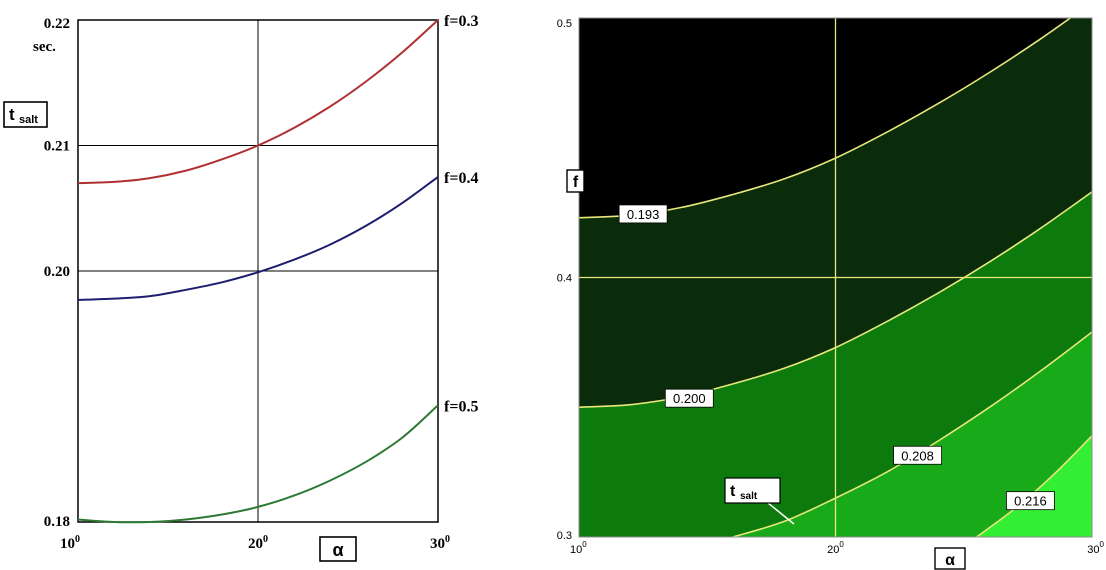 The height and width of the screenshot is (570, 1106). I want to click on contour-label-0.193: 0.193, so click(643, 214).